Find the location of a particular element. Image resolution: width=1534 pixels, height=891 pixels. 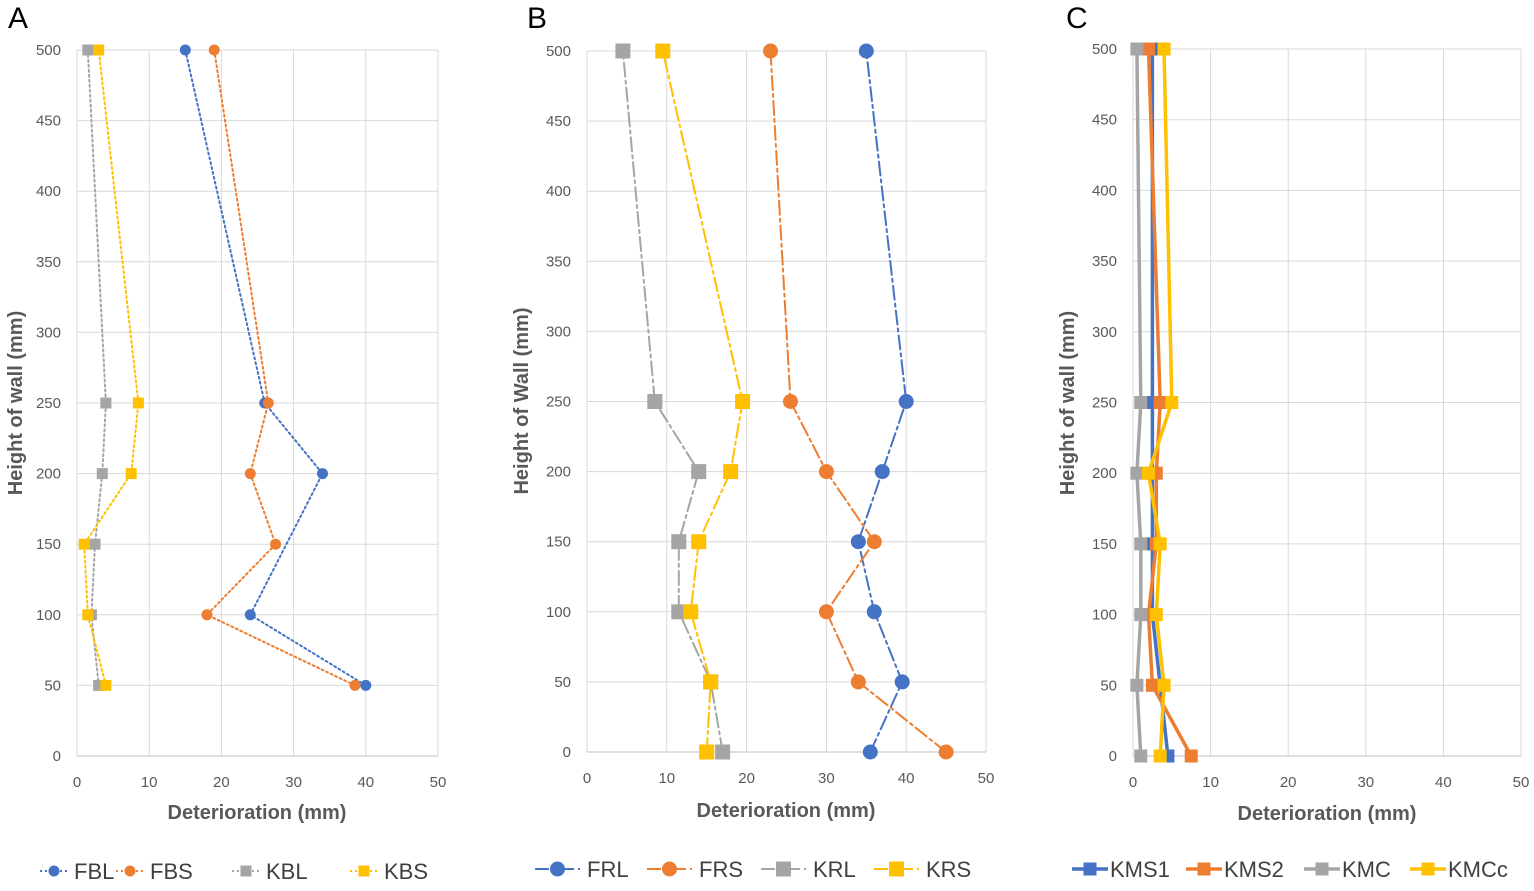

series-fbl is located at coordinates (275, 367).